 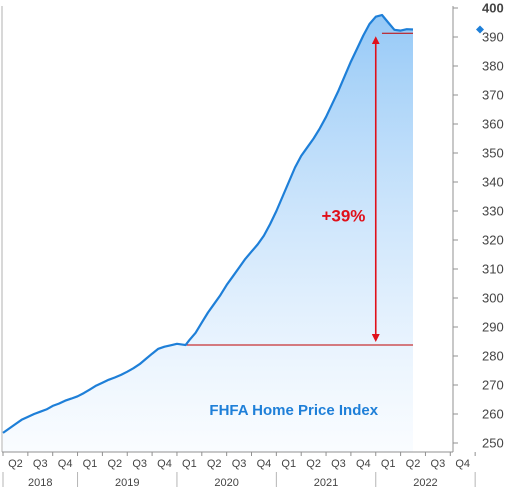 What do you see at coordinates (493, 269) in the screenshot?
I see `y-tick-label-310: 310` at bounding box center [493, 269].